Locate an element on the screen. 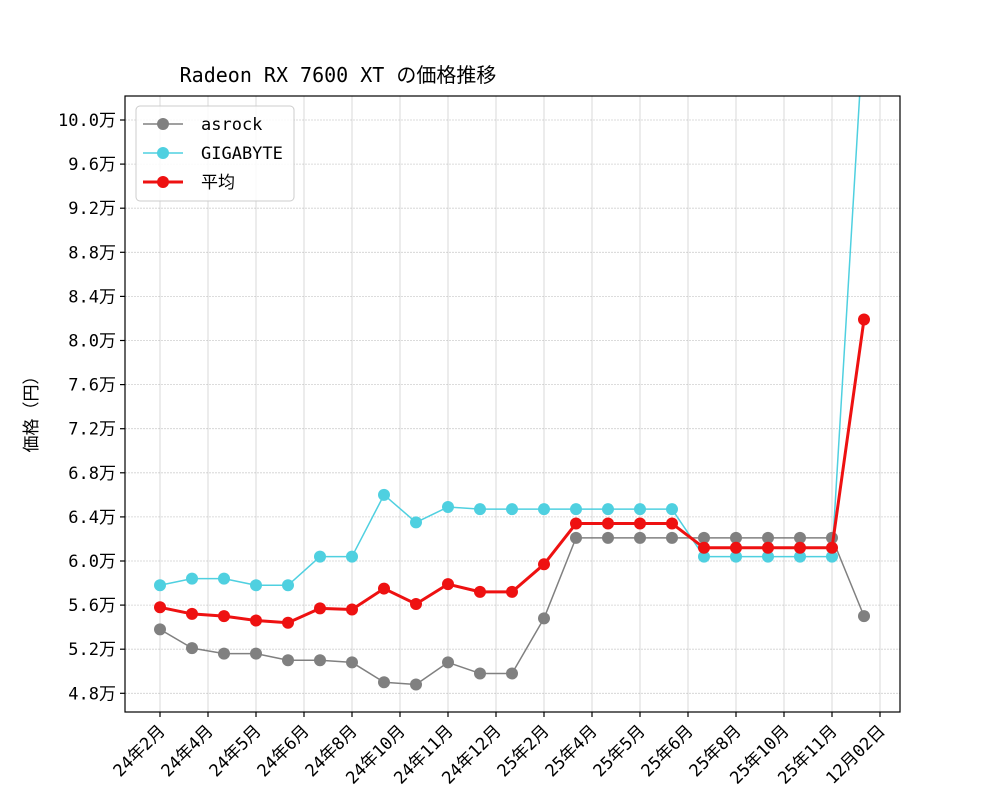  legend-box is located at coordinates (215, 153).